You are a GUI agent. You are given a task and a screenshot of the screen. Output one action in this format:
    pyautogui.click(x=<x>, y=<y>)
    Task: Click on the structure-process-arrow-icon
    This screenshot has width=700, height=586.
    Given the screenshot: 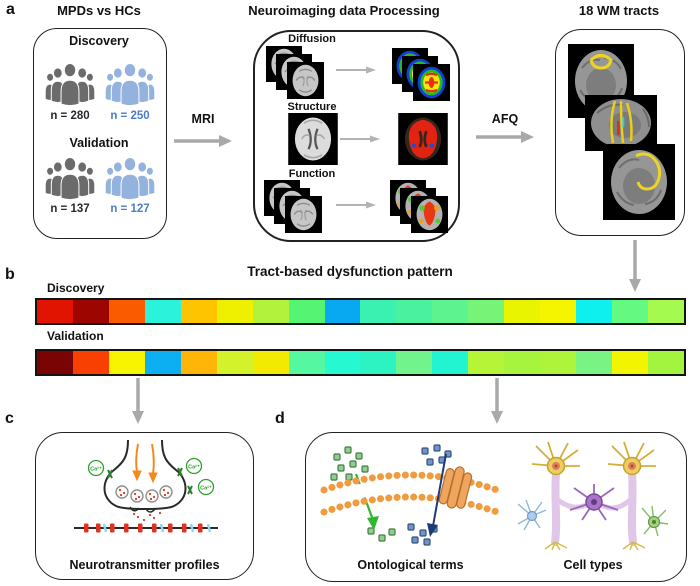 What is the action you would take?
    pyautogui.click(x=360, y=139)
    